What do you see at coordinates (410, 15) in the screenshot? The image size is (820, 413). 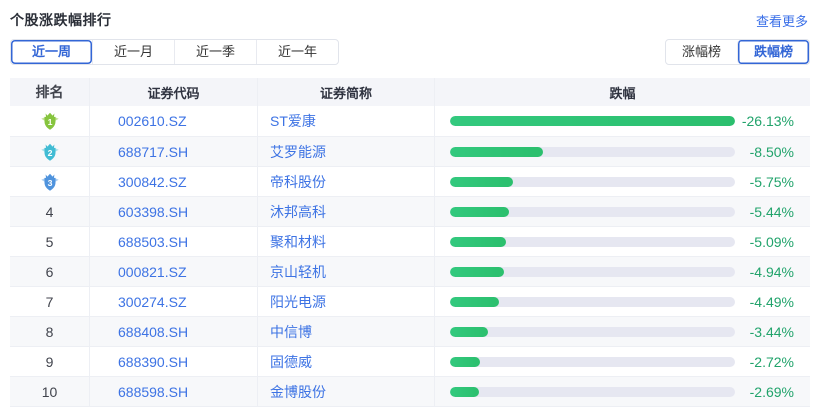 I see `panel-header: 个股涨跌幅排行 查看更多` at bounding box center [410, 15].